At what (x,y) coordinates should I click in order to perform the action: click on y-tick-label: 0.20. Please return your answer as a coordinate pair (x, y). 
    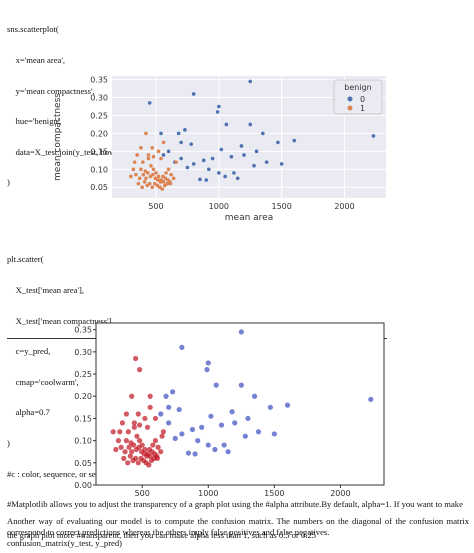
    Looking at the image, I should click on (83, 396).